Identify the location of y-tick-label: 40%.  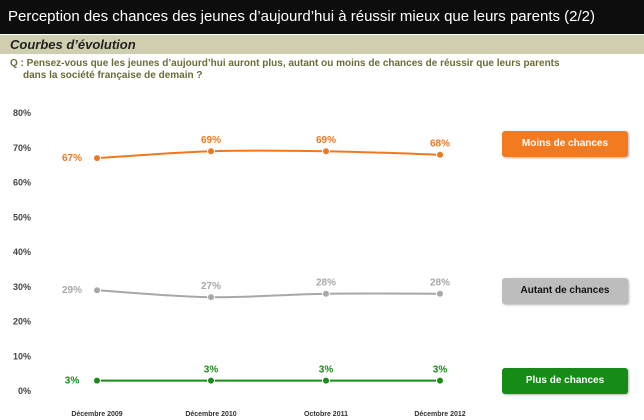
(22, 252).